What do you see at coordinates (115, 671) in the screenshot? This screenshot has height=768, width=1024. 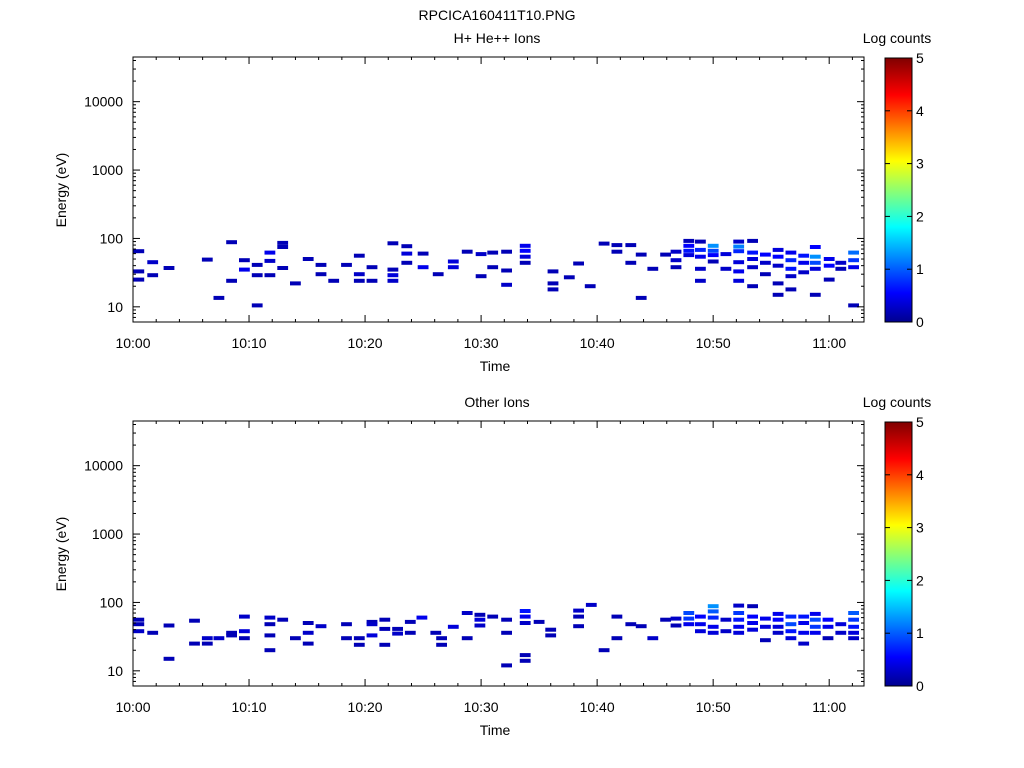 I see `y-tick-label: 10` at bounding box center [115, 671].